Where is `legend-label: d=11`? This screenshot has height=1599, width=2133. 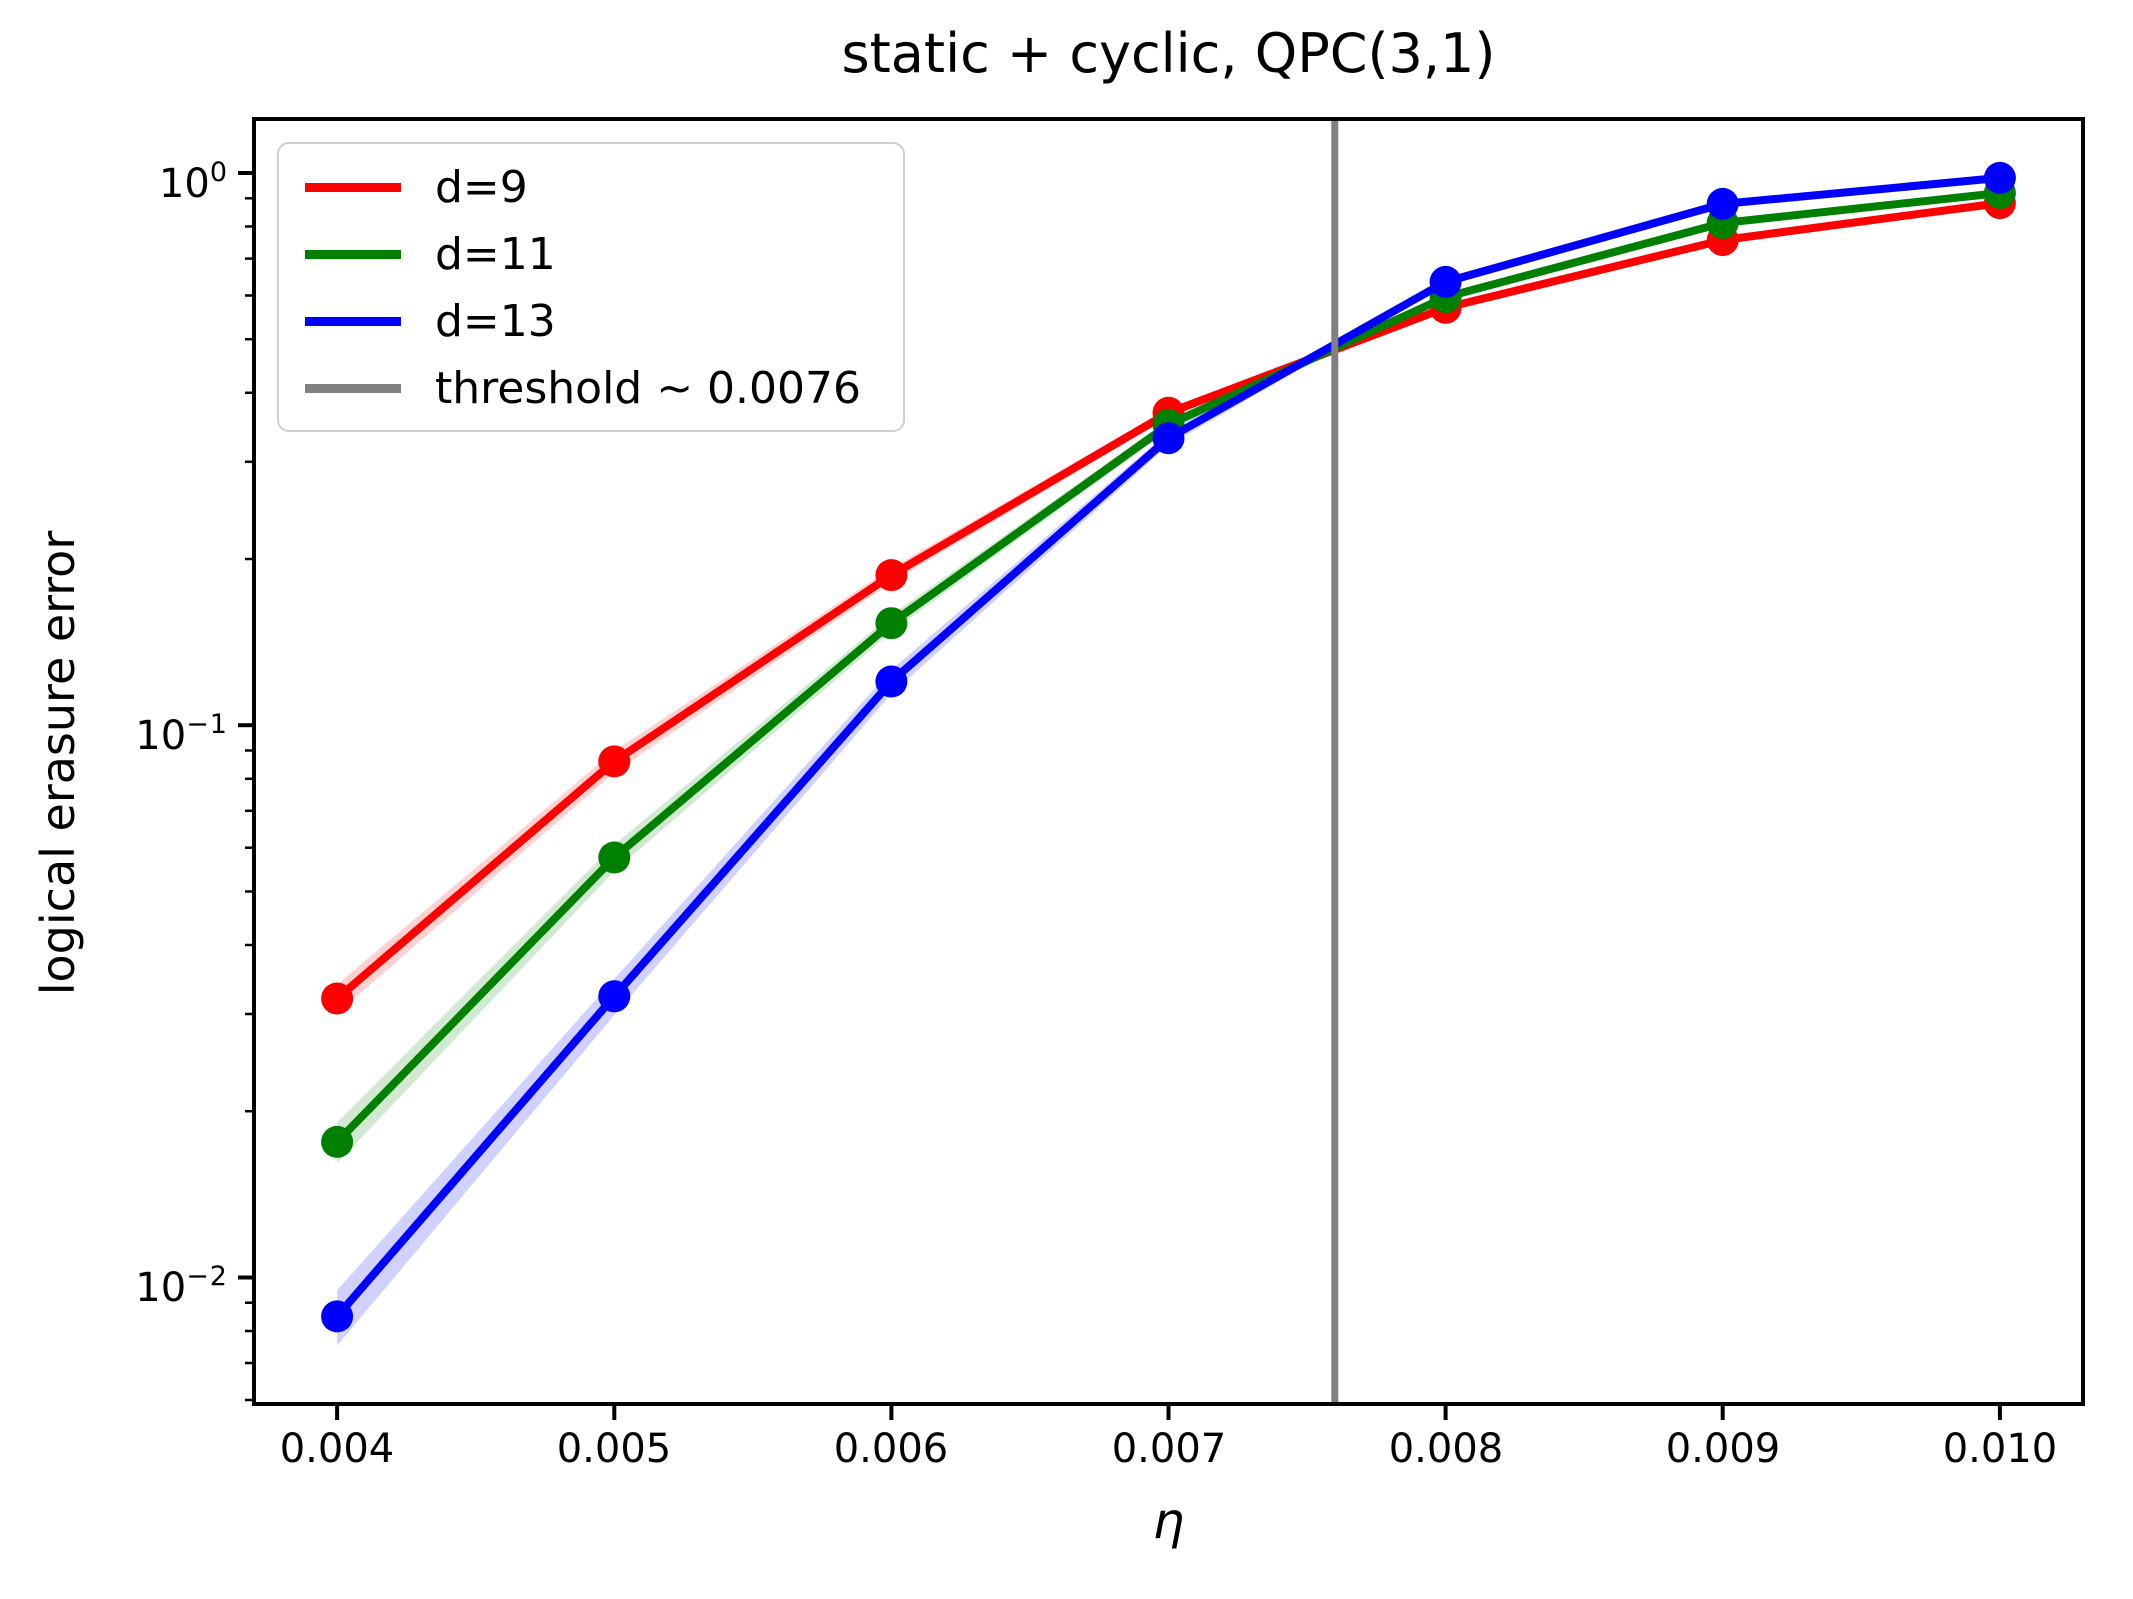 legend-label: d=11 is located at coordinates (495, 254).